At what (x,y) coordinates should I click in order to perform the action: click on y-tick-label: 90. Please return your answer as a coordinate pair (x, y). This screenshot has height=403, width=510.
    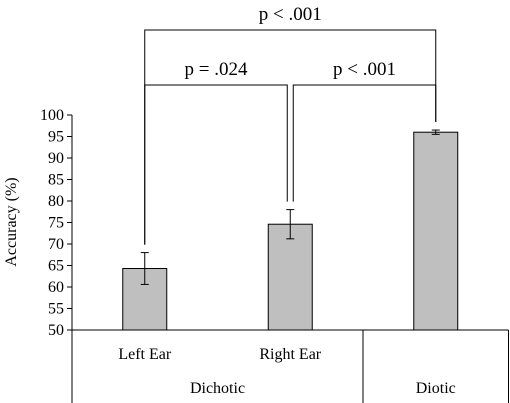
    Looking at the image, I should click on (56, 158).